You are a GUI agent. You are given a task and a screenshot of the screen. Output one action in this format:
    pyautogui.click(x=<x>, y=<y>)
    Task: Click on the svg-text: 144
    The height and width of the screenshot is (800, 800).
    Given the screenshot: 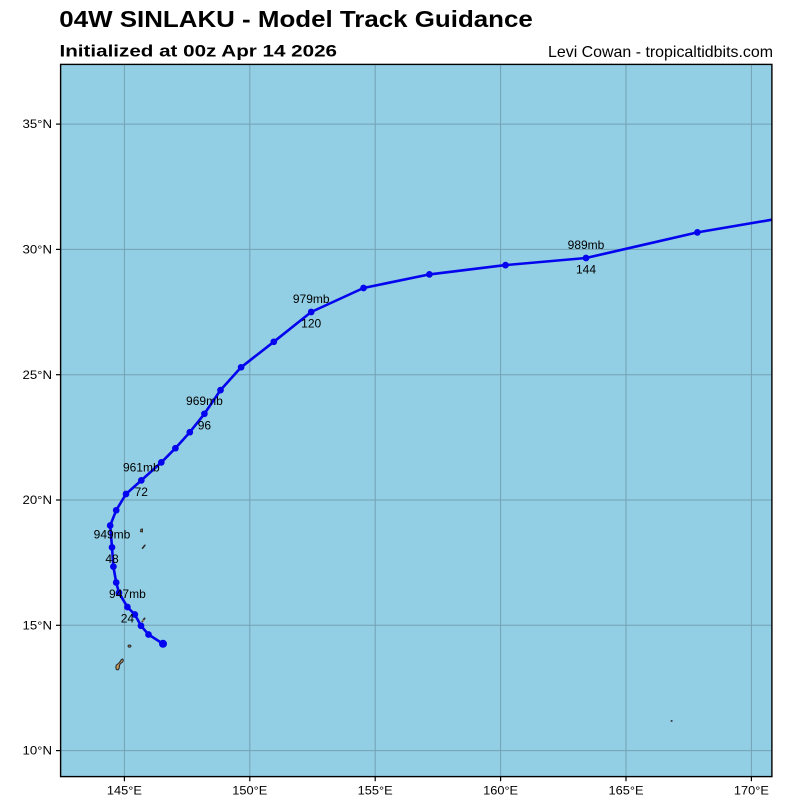 What is the action you would take?
    pyautogui.click(x=586, y=270)
    